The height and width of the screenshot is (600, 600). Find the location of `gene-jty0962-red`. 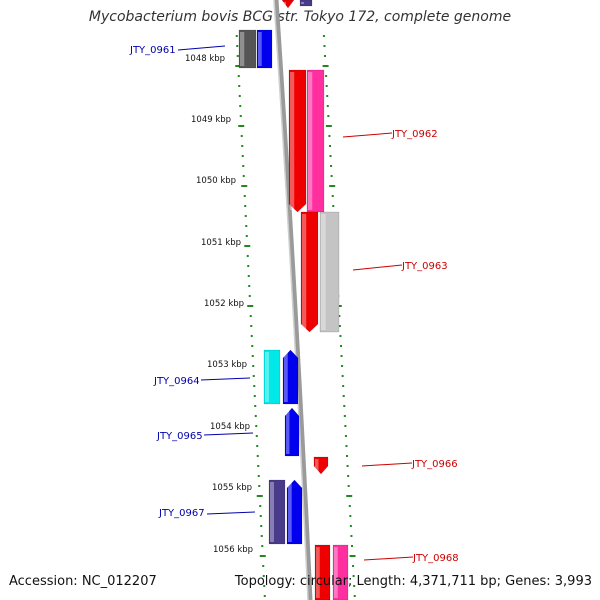

gene-jty0962-red is located at coordinates (297, 141).